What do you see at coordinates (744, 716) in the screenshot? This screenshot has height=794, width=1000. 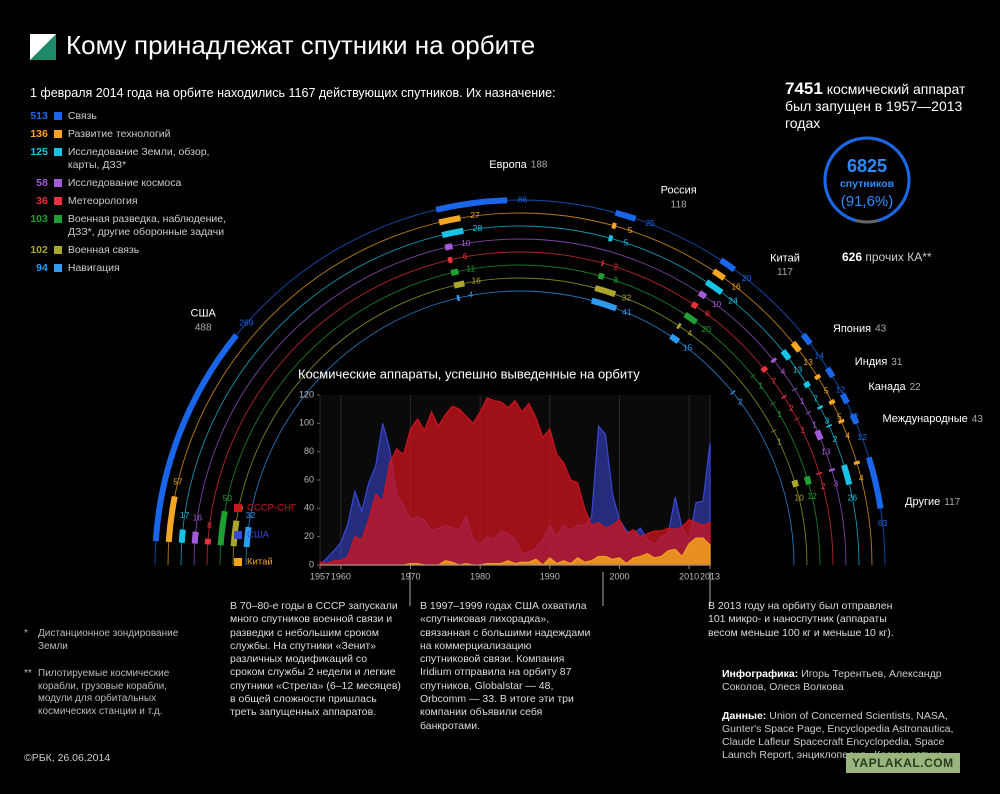 I see `sources-label: Данные:` at bounding box center [744, 716].